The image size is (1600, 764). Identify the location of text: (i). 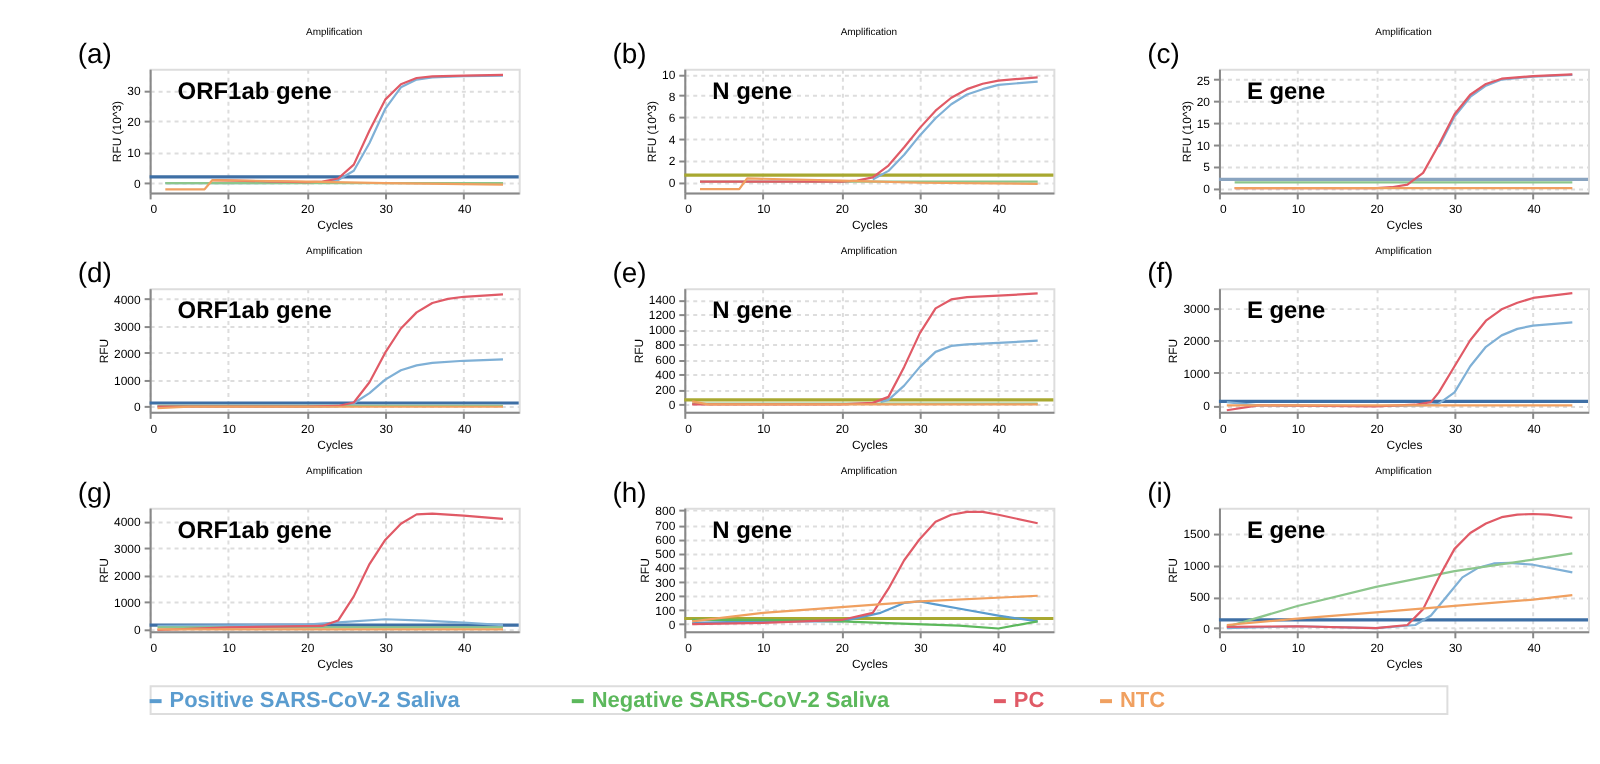
(1159, 491).